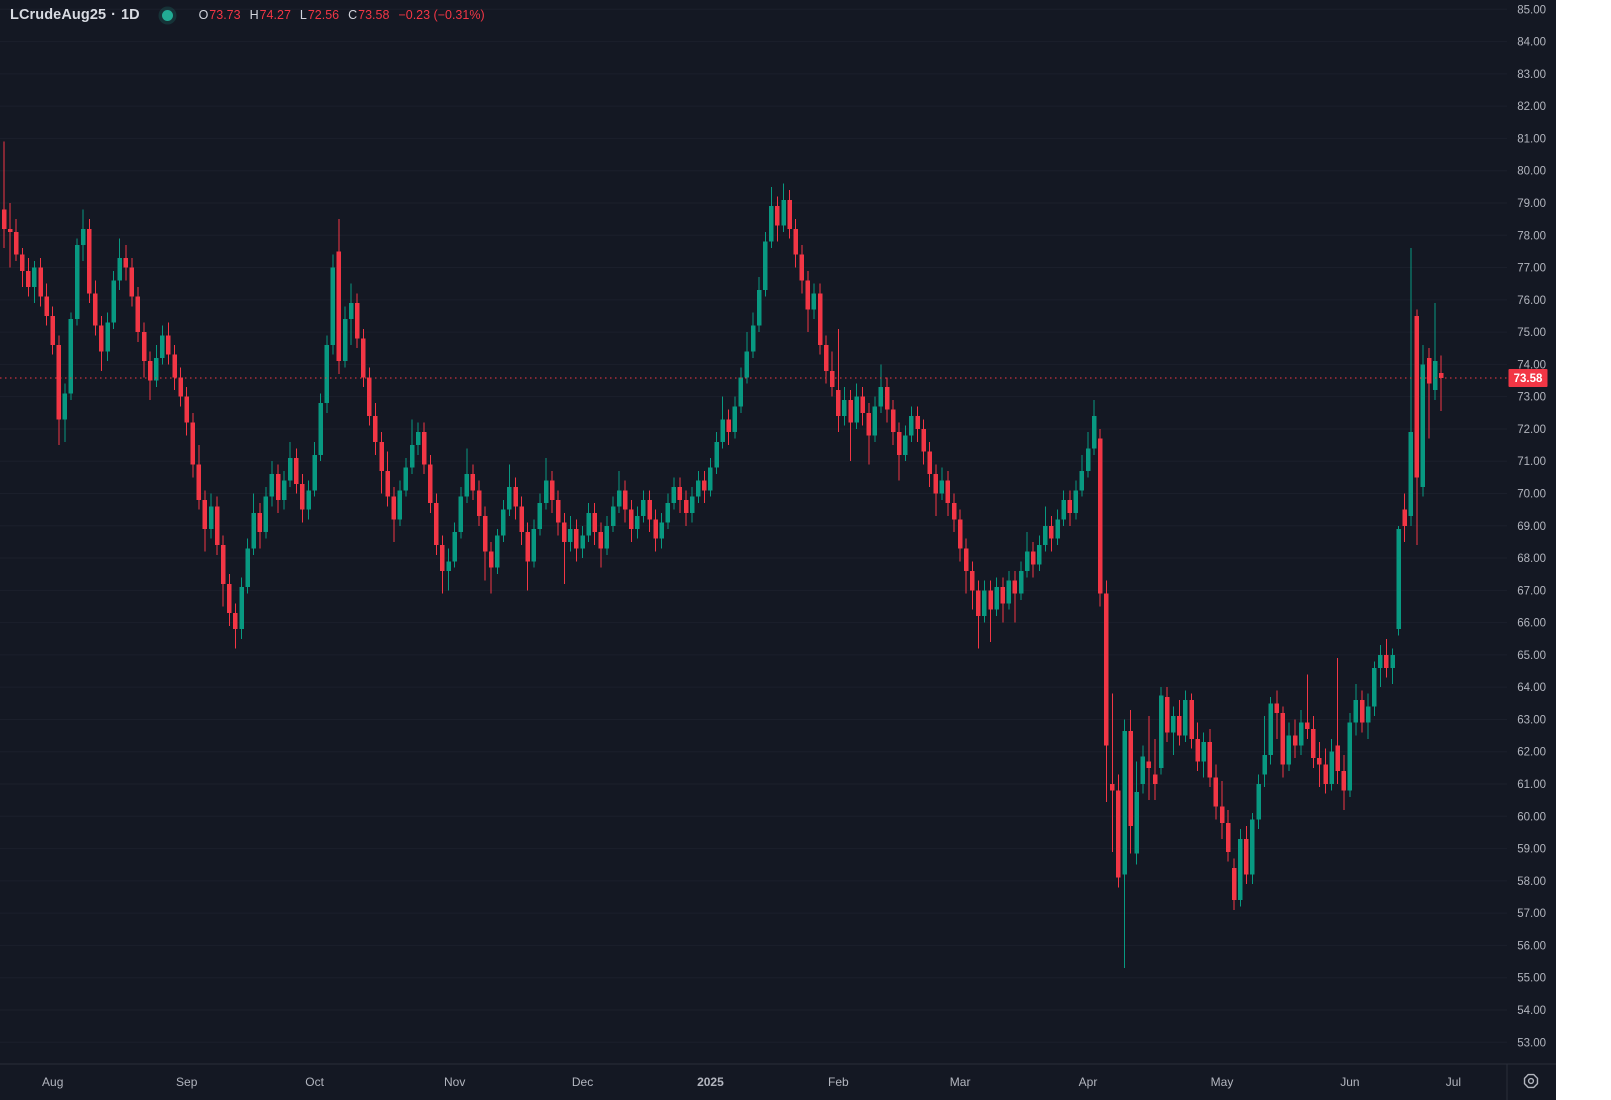  I want to click on time-axis-label: Feb, so click(838, 1082).